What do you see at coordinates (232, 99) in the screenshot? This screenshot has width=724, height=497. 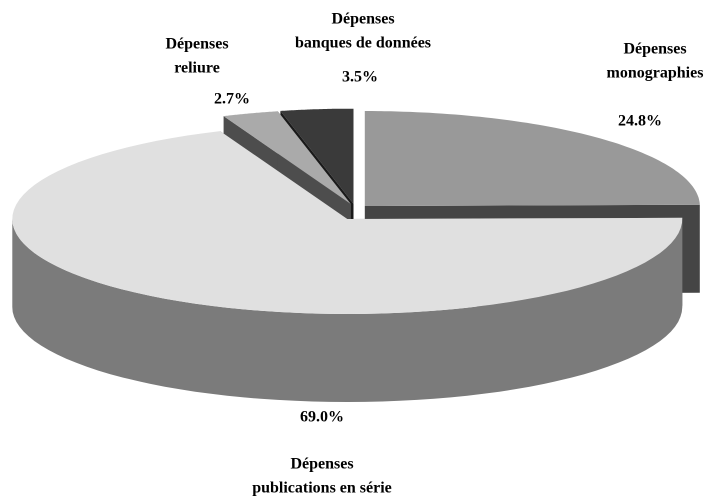 I see `value-label: 2.7%` at bounding box center [232, 99].